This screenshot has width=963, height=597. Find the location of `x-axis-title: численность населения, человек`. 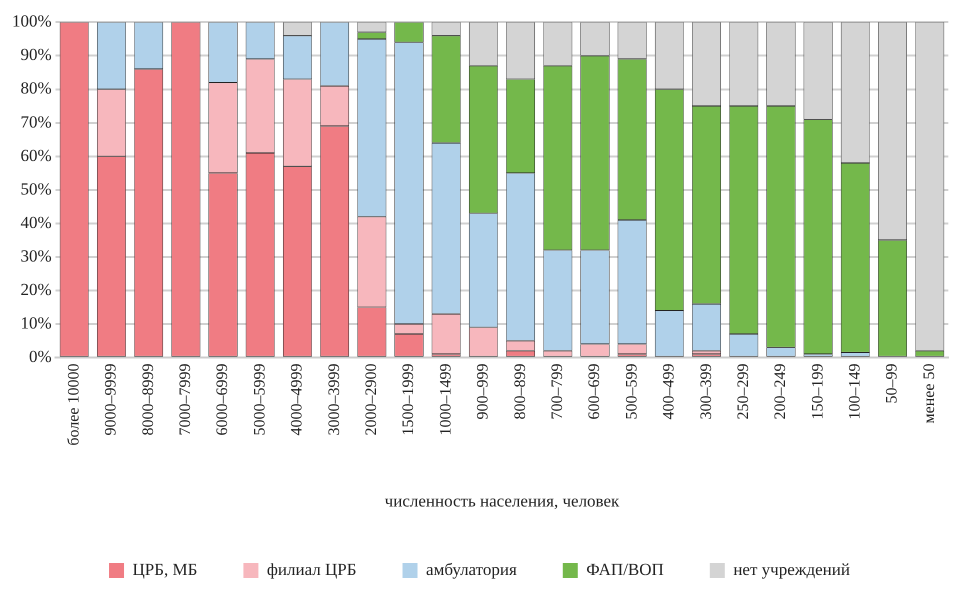

x-axis-title: численность населения, человек is located at coordinates (502, 500).